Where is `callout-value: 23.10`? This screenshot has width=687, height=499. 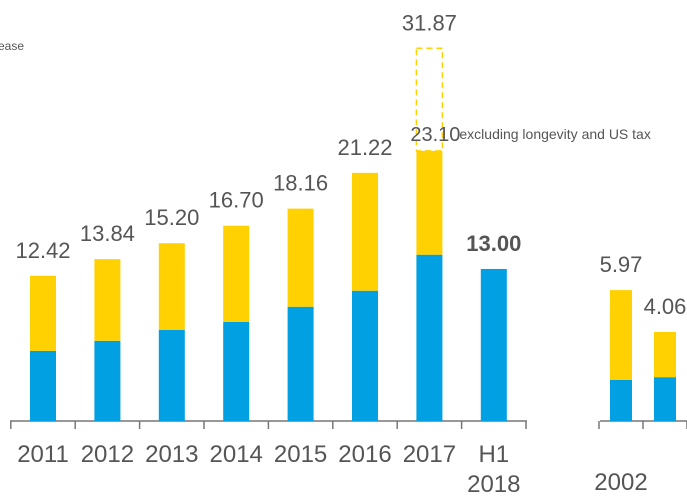
callout-value: 23.10 is located at coordinates (435, 135).